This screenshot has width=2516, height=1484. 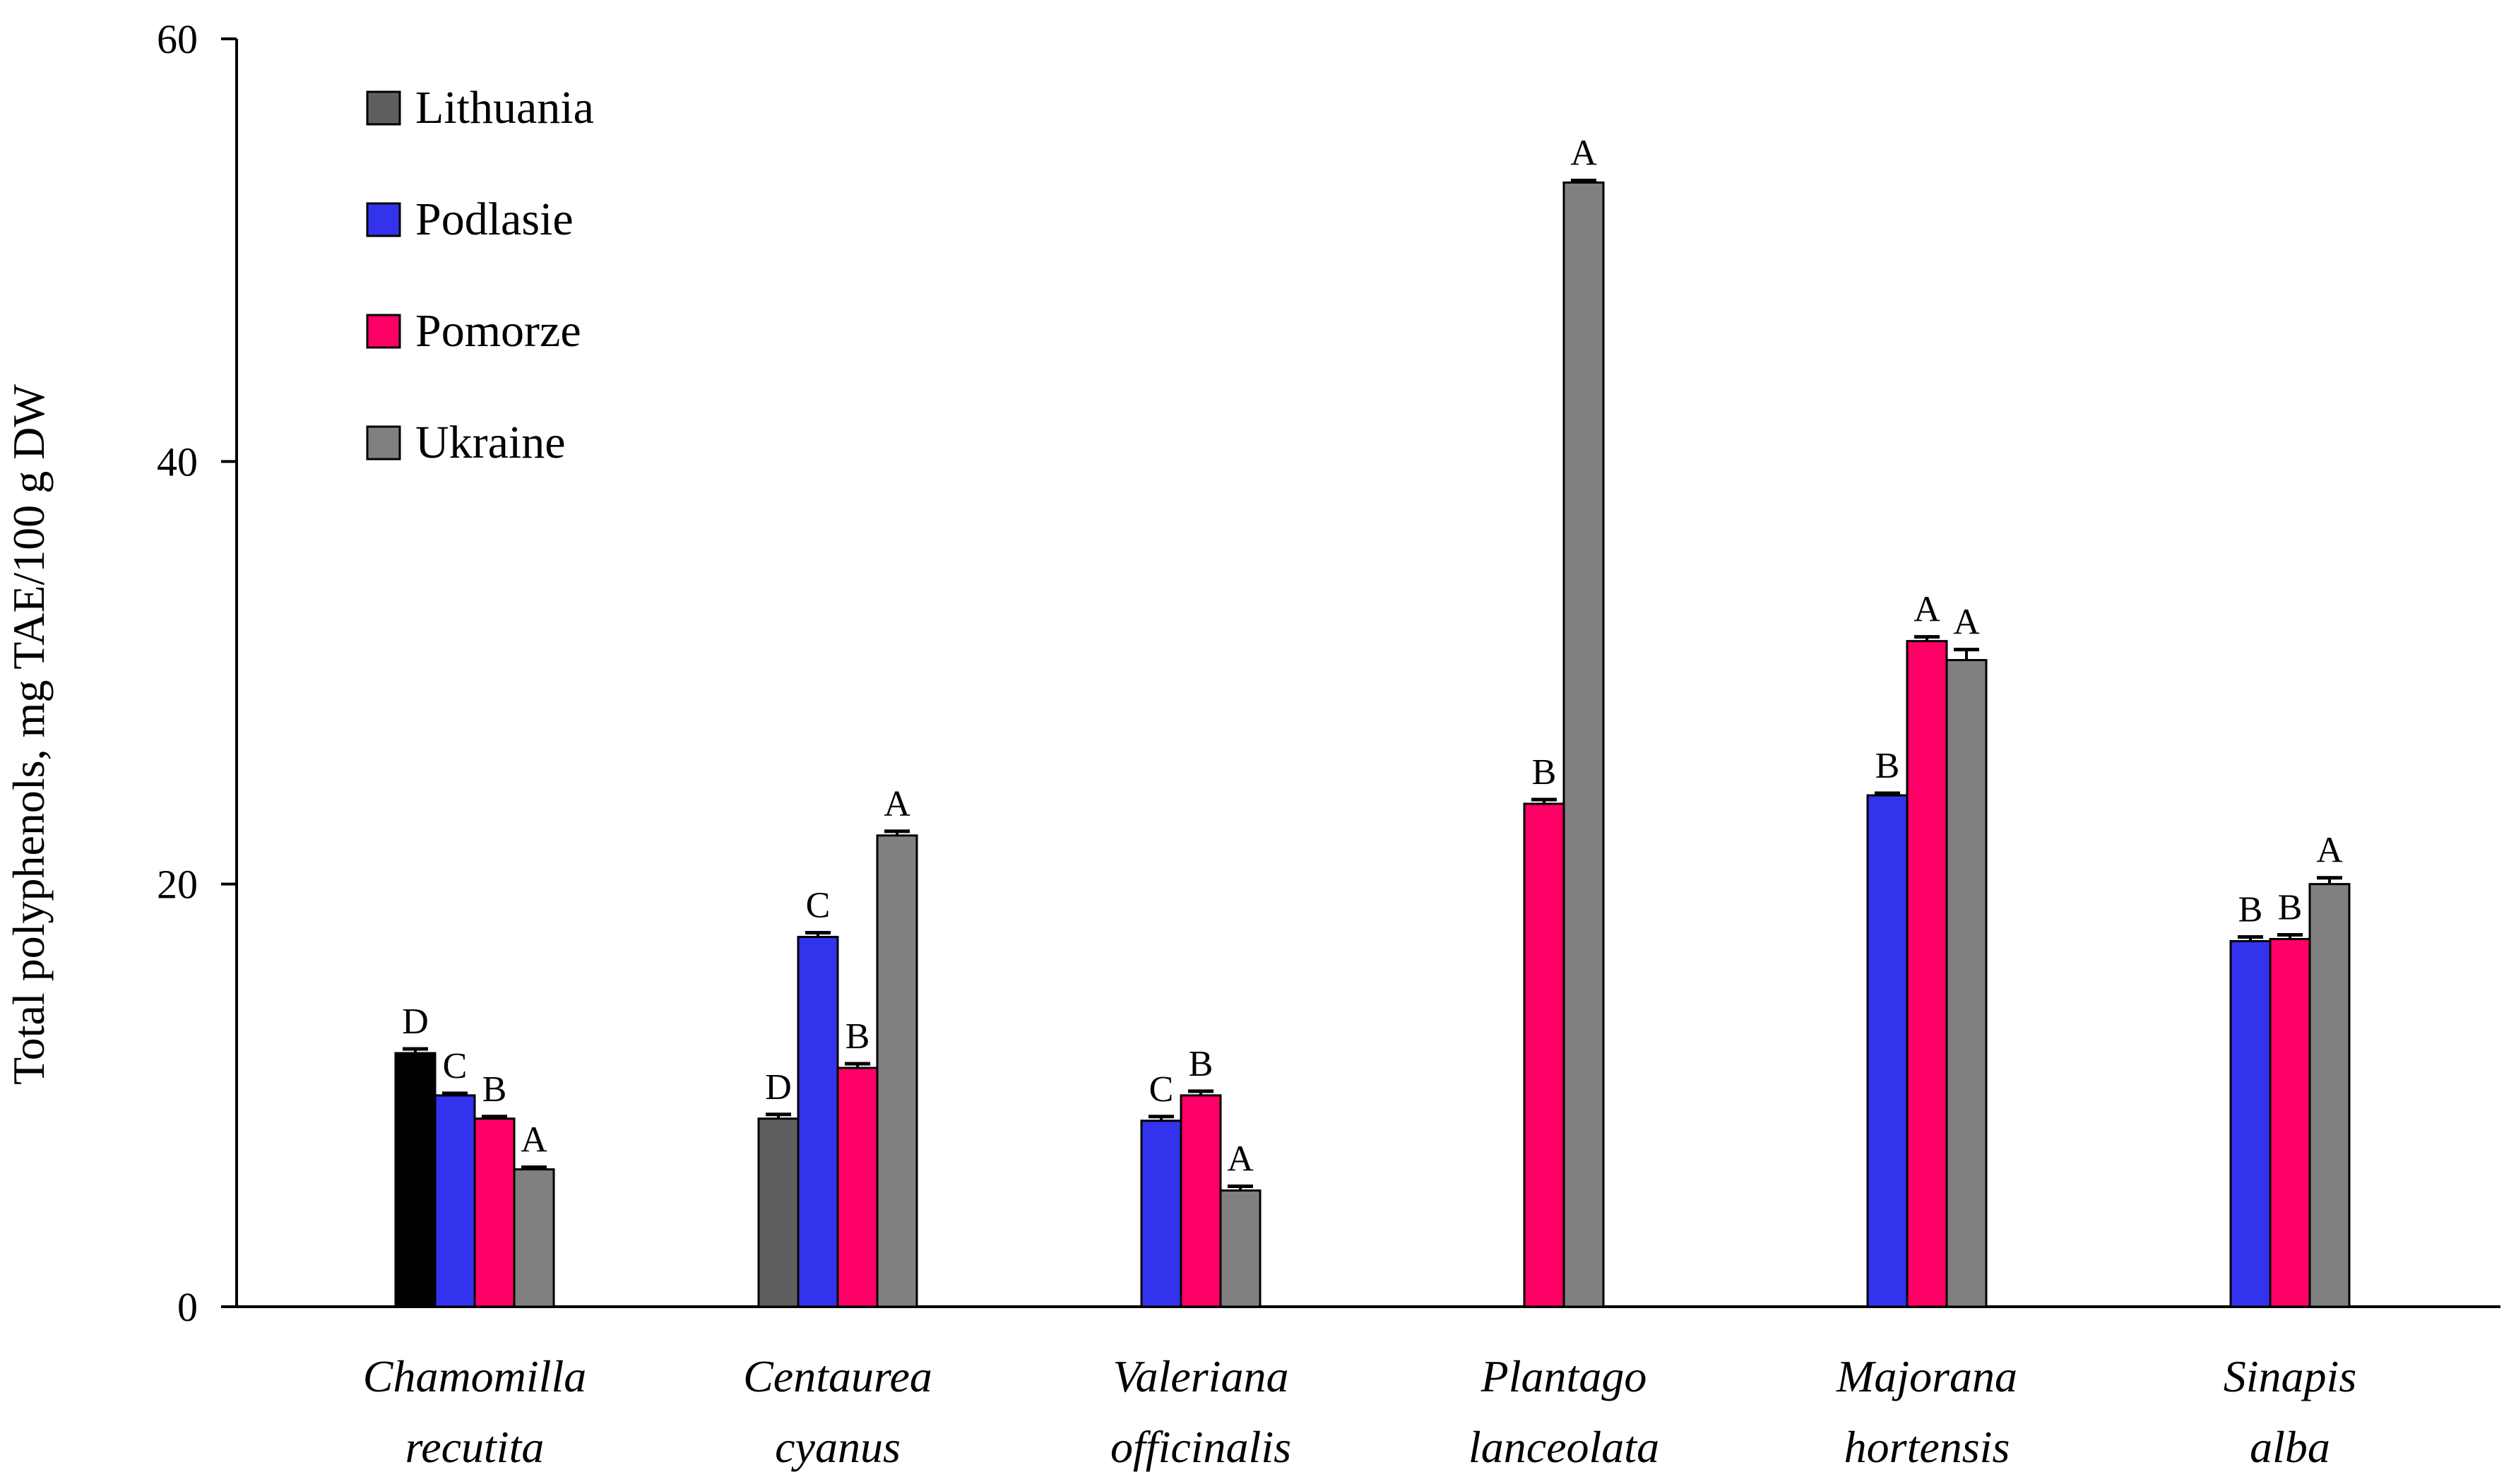 I want to click on legend-label-podlasie: Podlasie, so click(x=494, y=219).